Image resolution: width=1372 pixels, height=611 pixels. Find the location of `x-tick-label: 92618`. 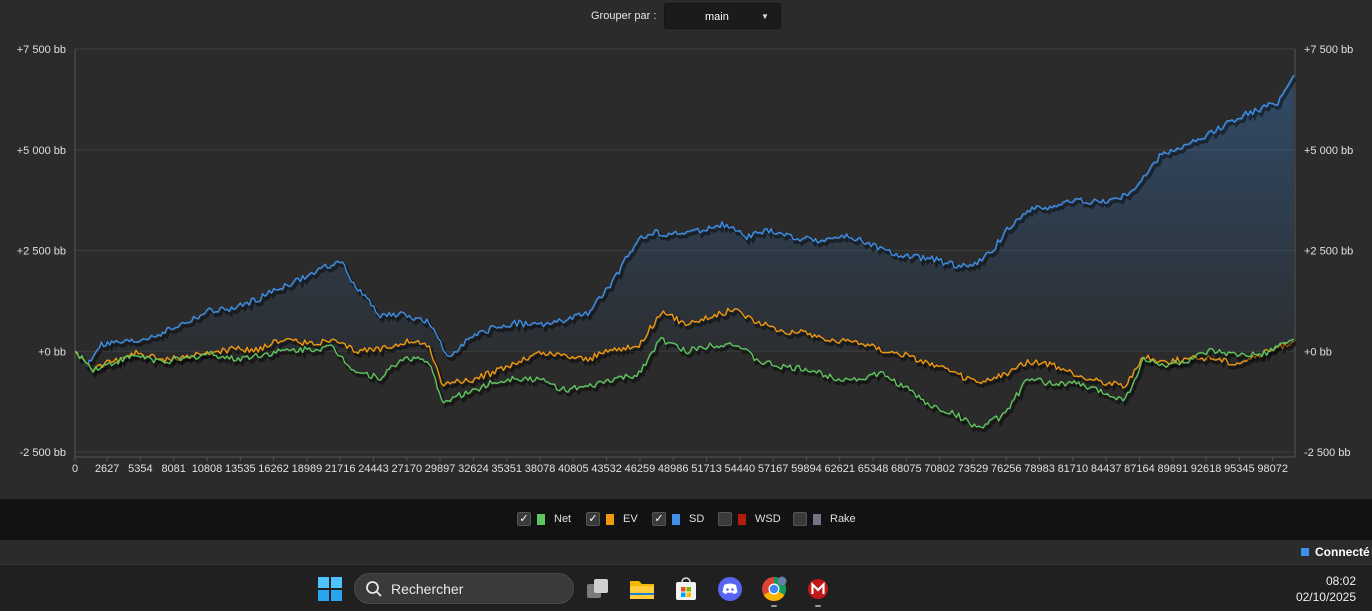

x-tick-label: 92618 is located at coordinates (1206, 469).